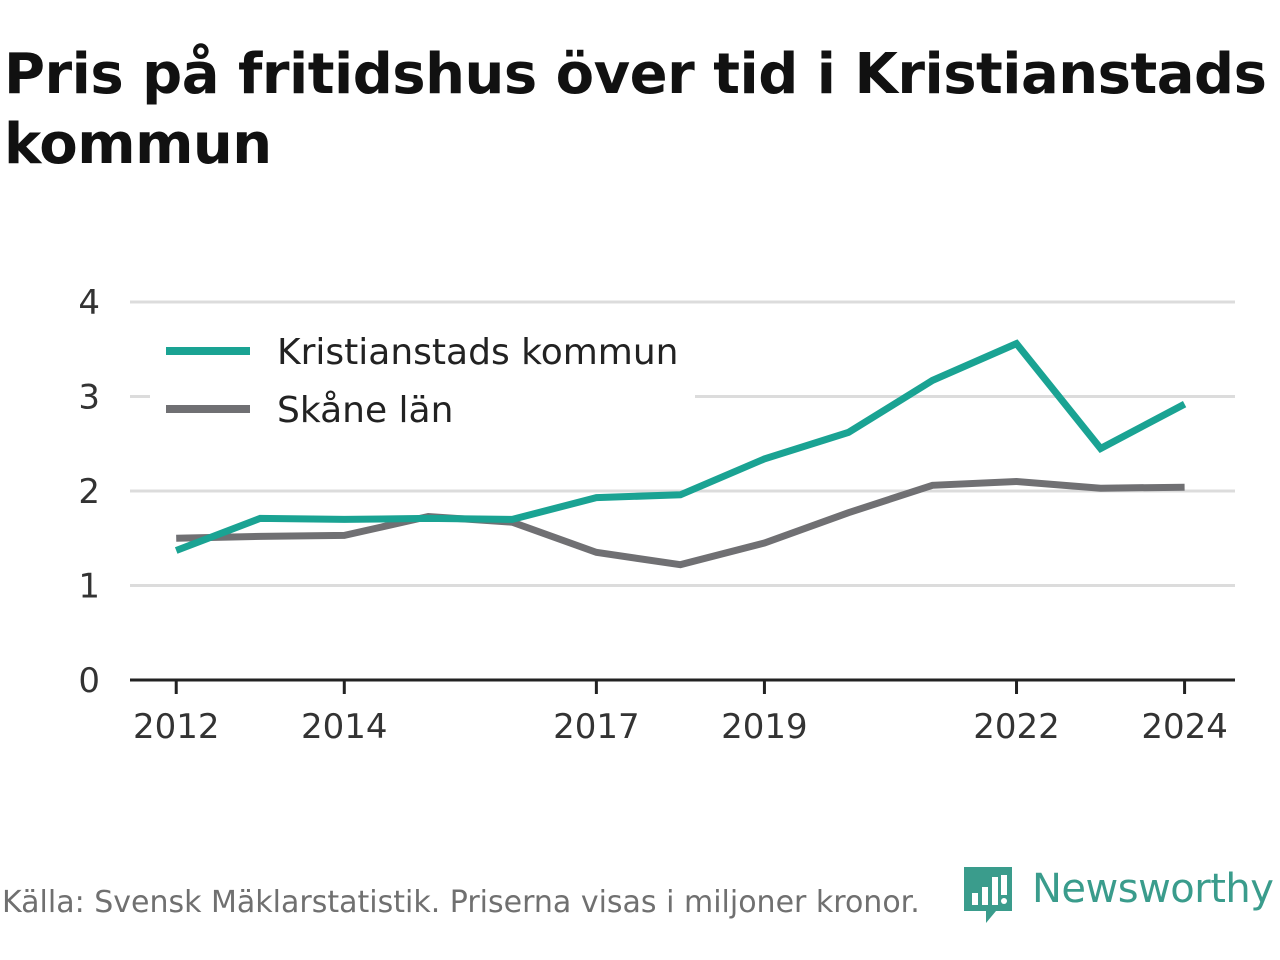 Image resolution: width=1280 pixels, height=960 pixels. I want to click on y-tick-label-0: 0, so click(89, 681).